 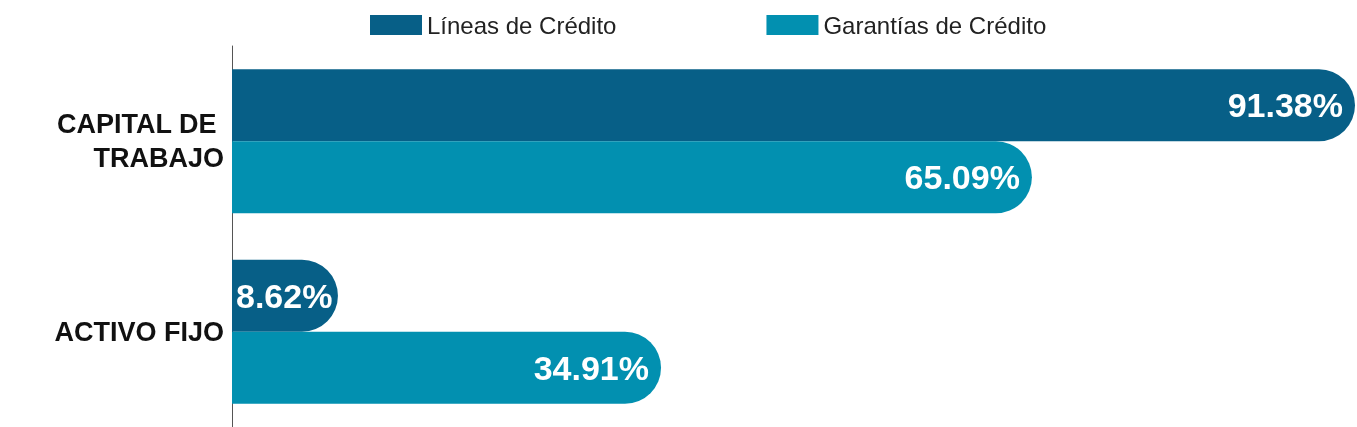 I want to click on data-label: 65.09%, so click(x=962, y=177).